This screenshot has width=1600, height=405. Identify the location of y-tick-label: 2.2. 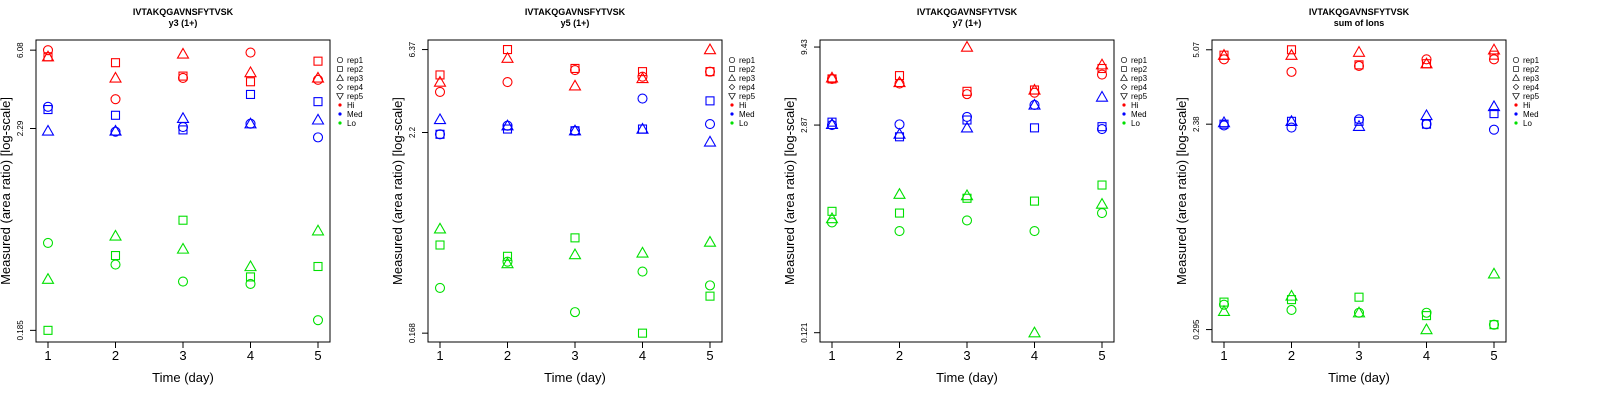
(412, 132).